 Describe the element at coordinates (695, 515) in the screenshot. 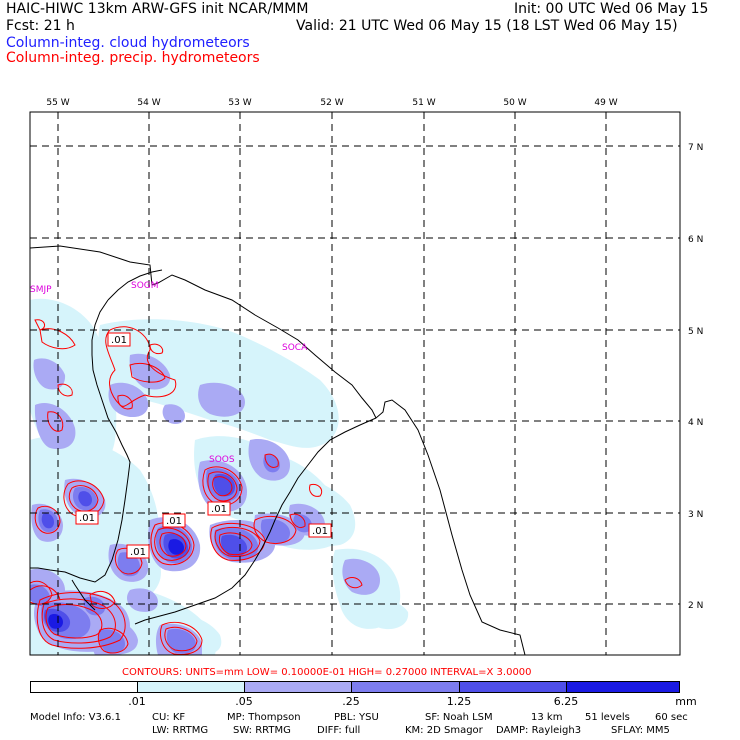

I see `lat-label: 3 N` at that location.